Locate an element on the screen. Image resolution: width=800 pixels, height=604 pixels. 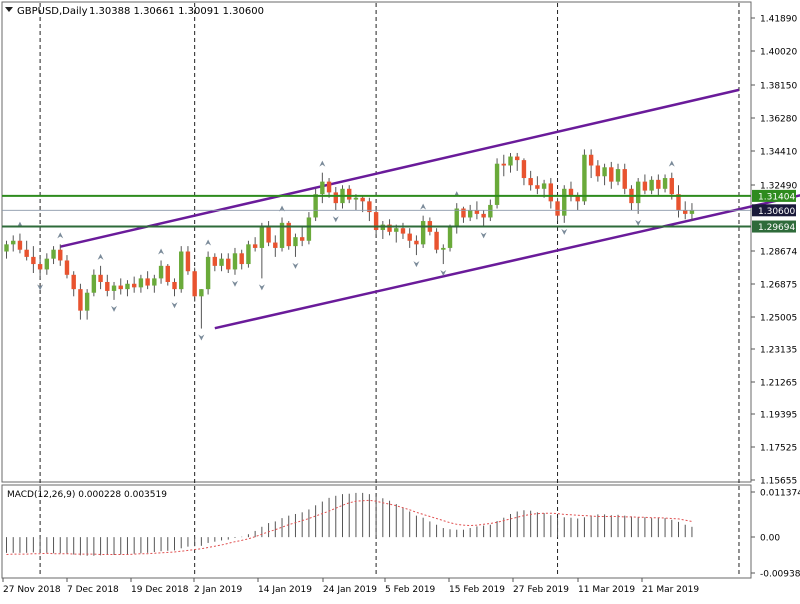
y-tick-label: 1.26875 is located at coordinates (778, 286).